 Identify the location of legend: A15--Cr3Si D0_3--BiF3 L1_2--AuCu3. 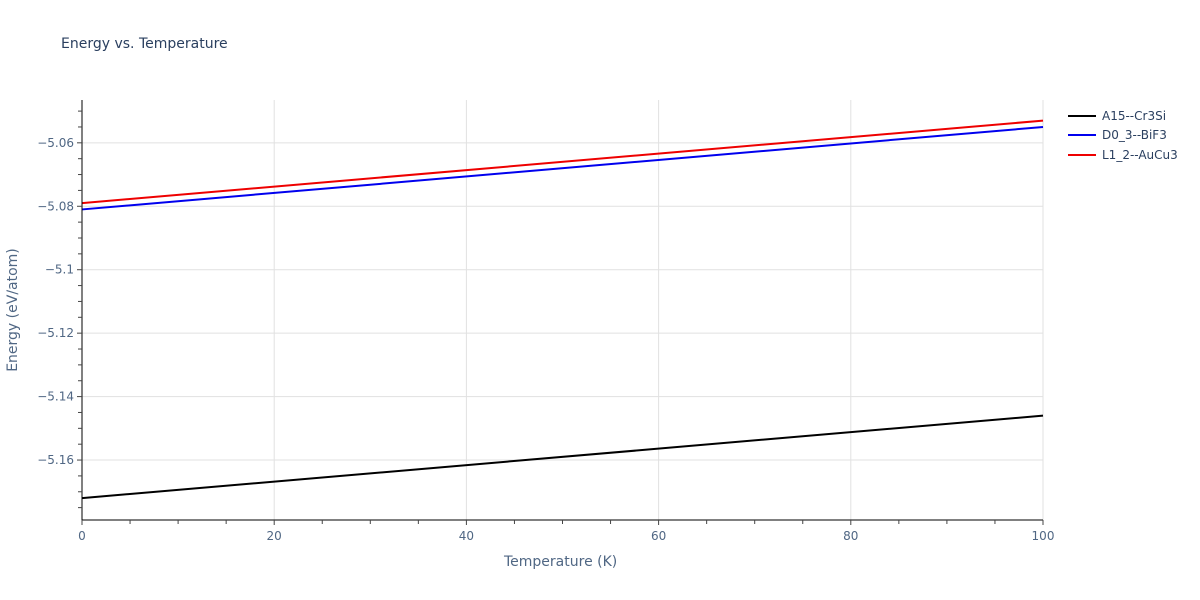
(1123, 135).